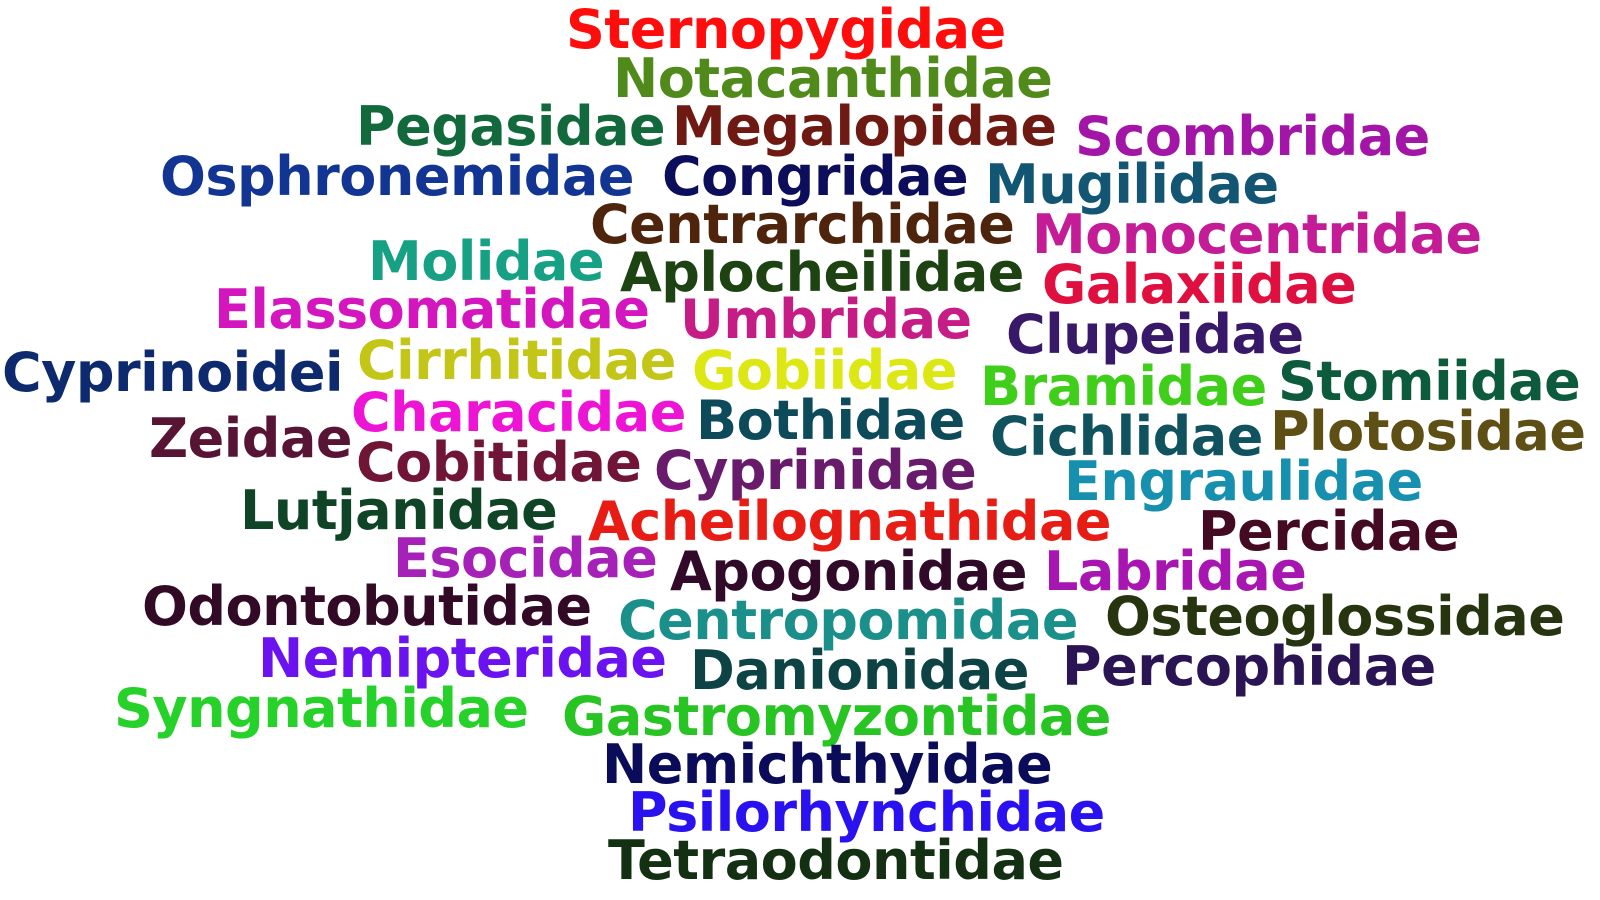  What do you see at coordinates (860, 670) in the screenshot?
I see `word-danionidae: Danionidae` at bounding box center [860, 670].